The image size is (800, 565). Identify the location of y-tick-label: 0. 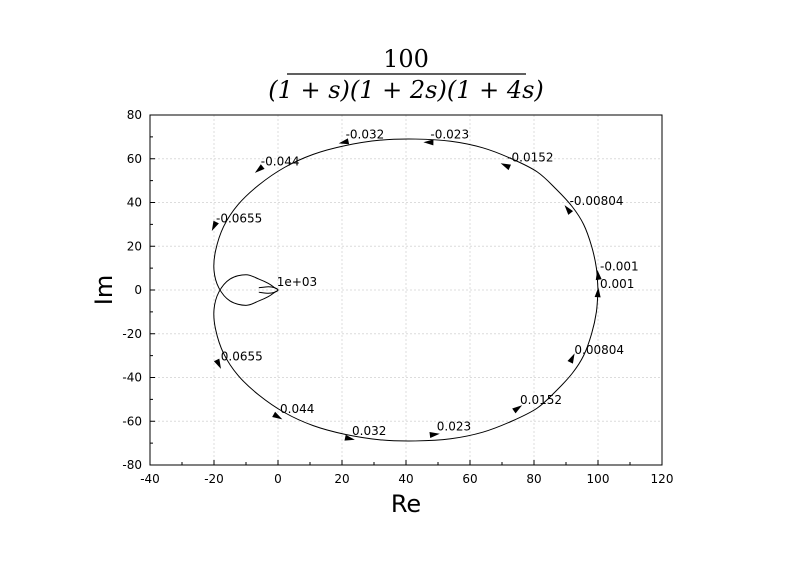
(138, 290).